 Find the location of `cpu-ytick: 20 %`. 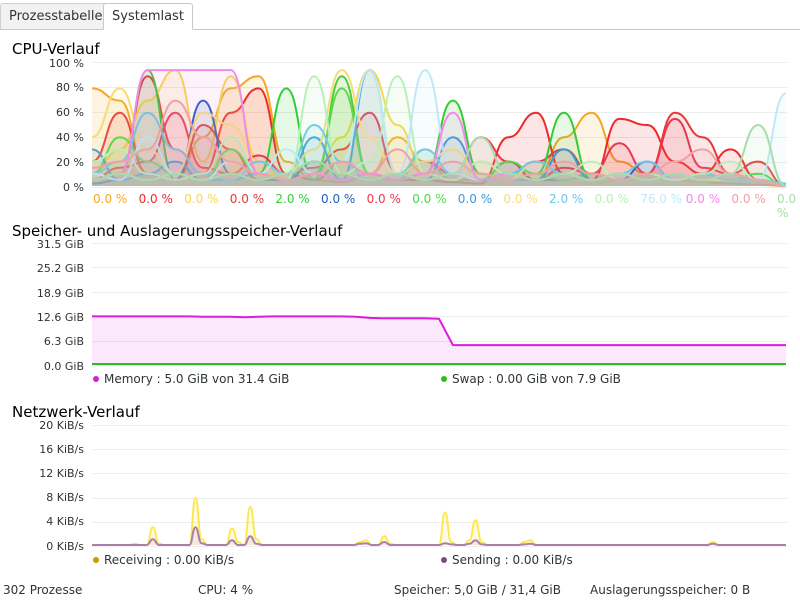

cpu-ytick: 20 % is located at coordinates (70, 162).